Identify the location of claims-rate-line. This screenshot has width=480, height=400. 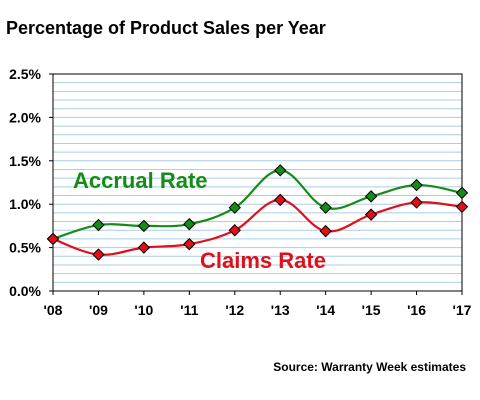
(257, 227).